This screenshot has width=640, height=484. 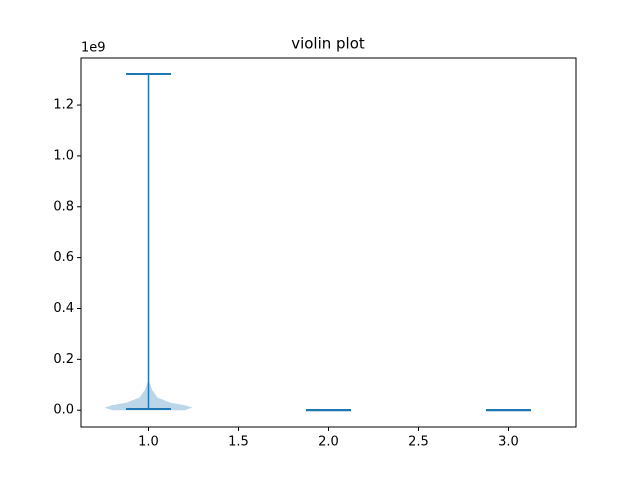 What do you see at coordinates (238, 442) in the screenshot?
I see `x-tick-label: 1.5` at bounding box center [238, 442].